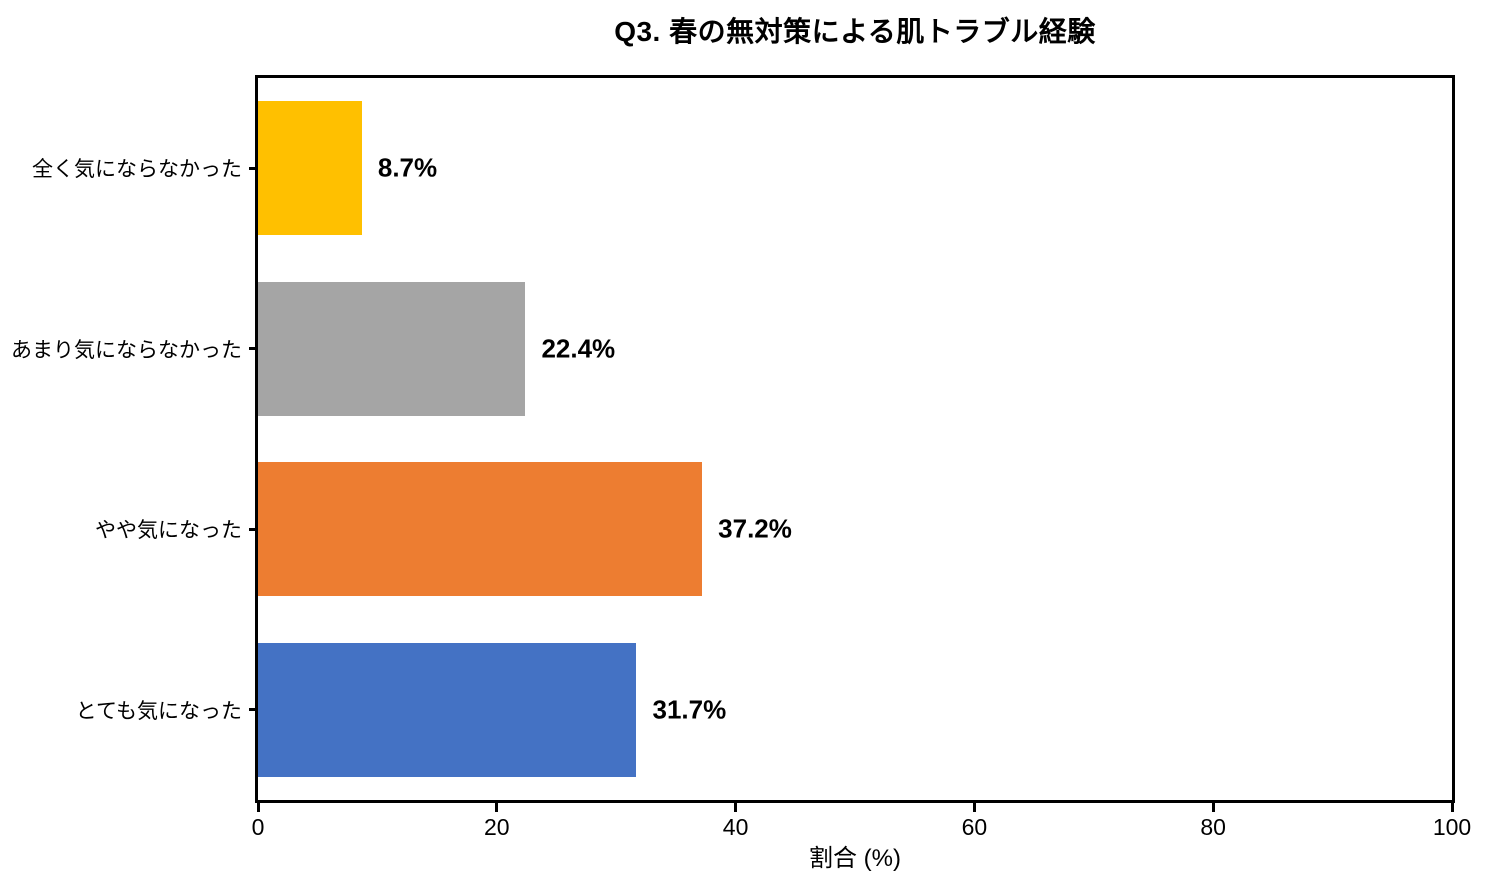  Describe the element at coordinates (137, 170) in the screenshot. I see `y-tick-label: 全く気にならなかった` at that location.